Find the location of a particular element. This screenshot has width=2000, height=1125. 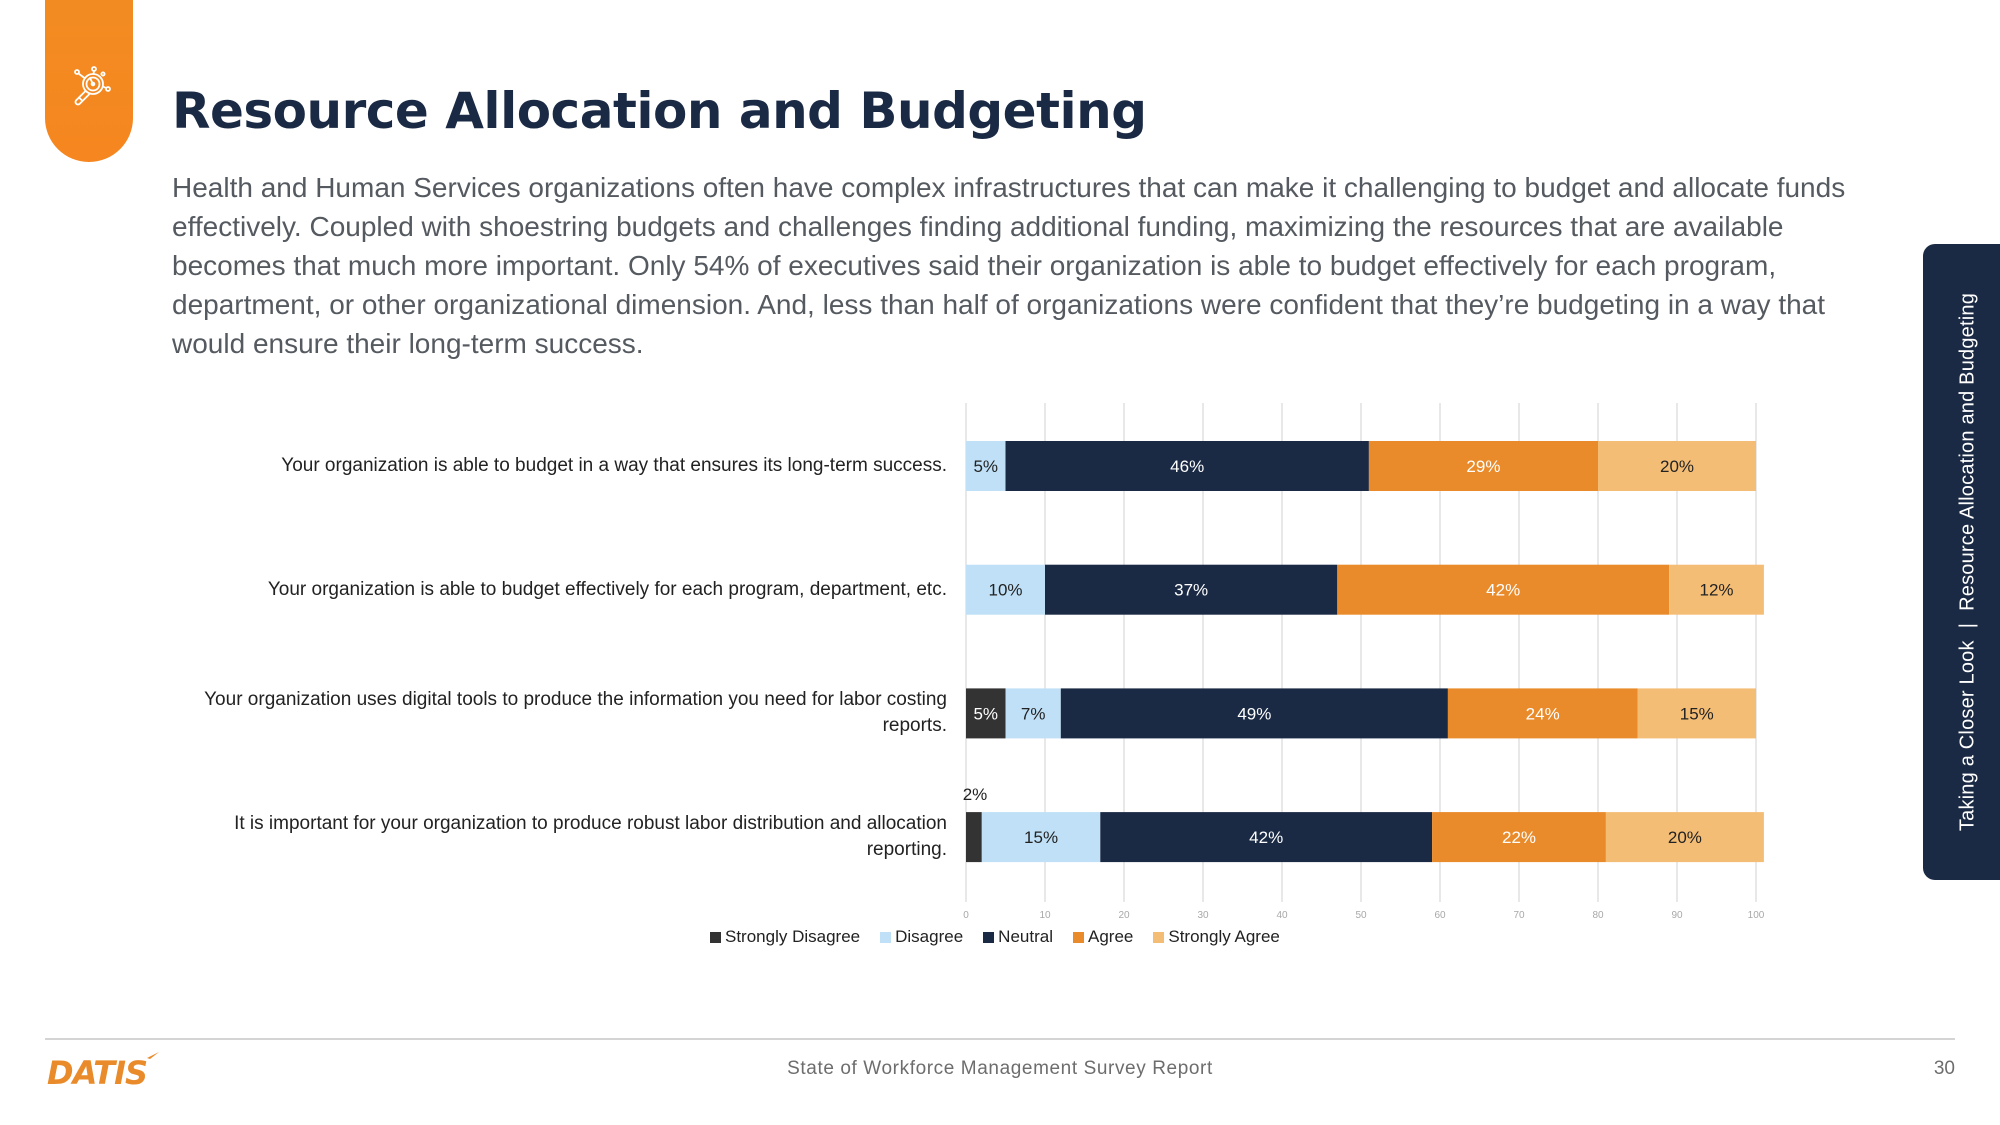

footer-divider is located at coordinates (1000, 1039).